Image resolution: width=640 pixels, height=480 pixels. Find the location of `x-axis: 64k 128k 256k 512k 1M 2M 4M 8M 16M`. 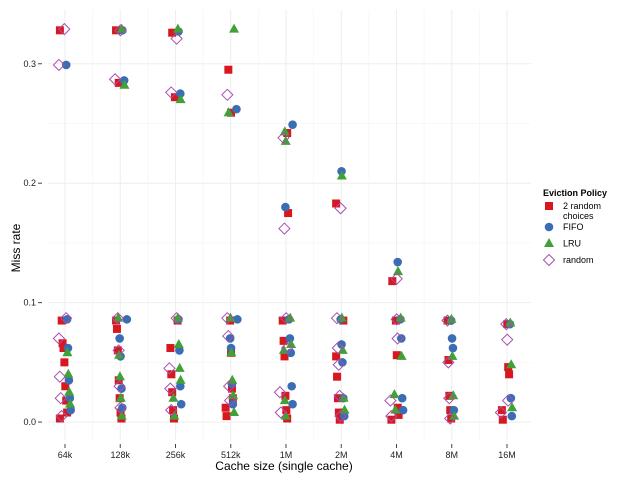

x-axis: 64k 128k 256k 512k 1M 2M 4M 8M 16M is located at coordinates (287, 452).